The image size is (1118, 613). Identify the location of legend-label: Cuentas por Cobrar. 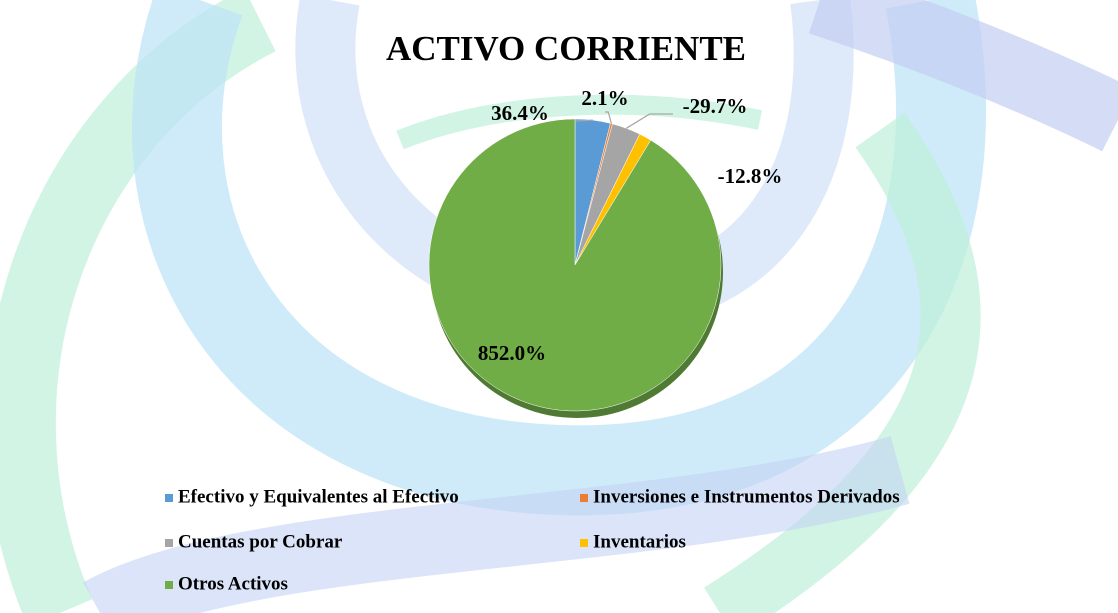
(260, 541).